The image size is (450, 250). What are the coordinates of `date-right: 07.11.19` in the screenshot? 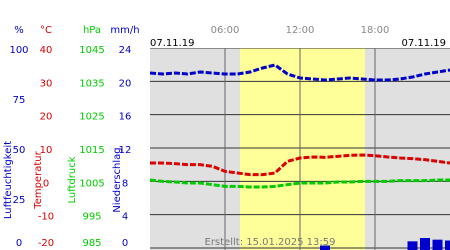 It's located at (423, 43).